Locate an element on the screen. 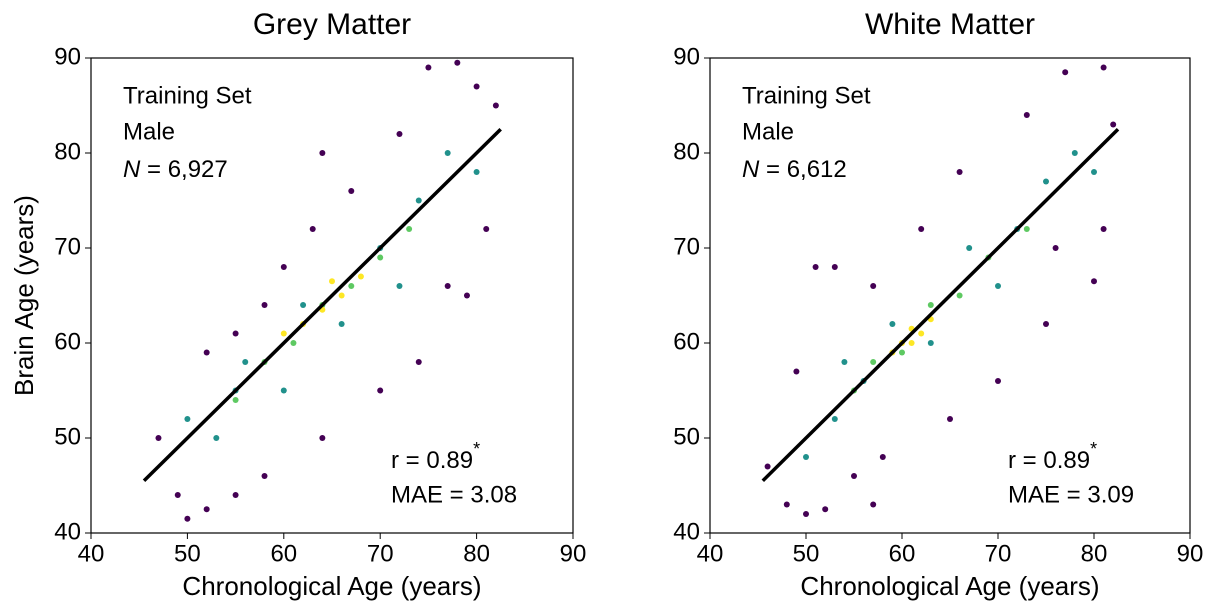 Image resolution: width=1220 pixels, height=612 pixels. annotation: r = 0.89* is located at coordinates (435, 457).